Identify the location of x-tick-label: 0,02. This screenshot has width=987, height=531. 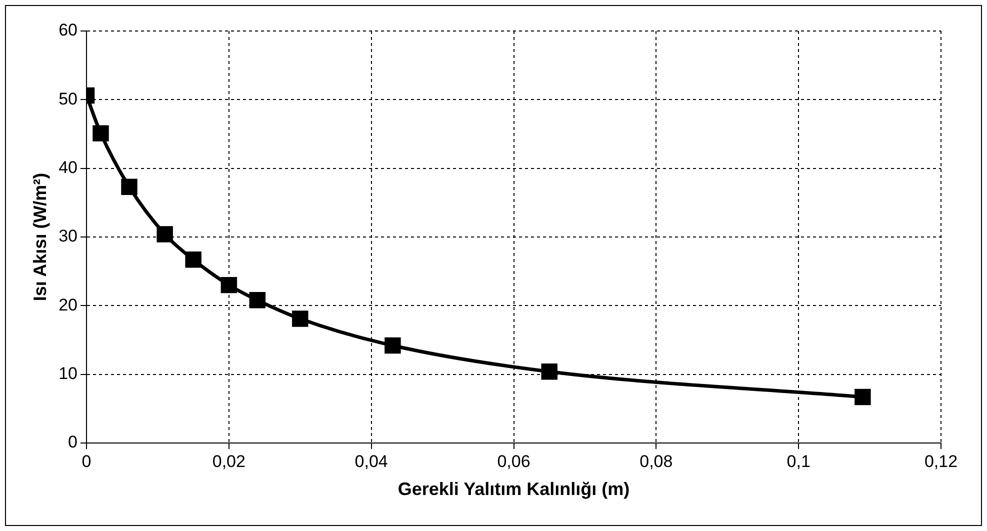
(229, 461).